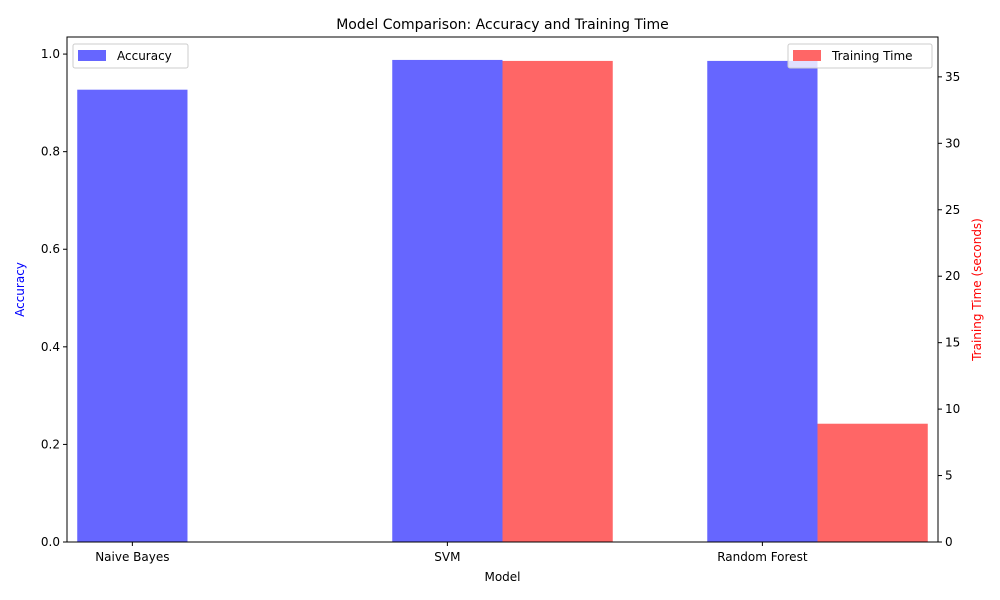 The image size is (1000, 600). I want to click on y-left-tick-label: 0.2, so click(50, 444).